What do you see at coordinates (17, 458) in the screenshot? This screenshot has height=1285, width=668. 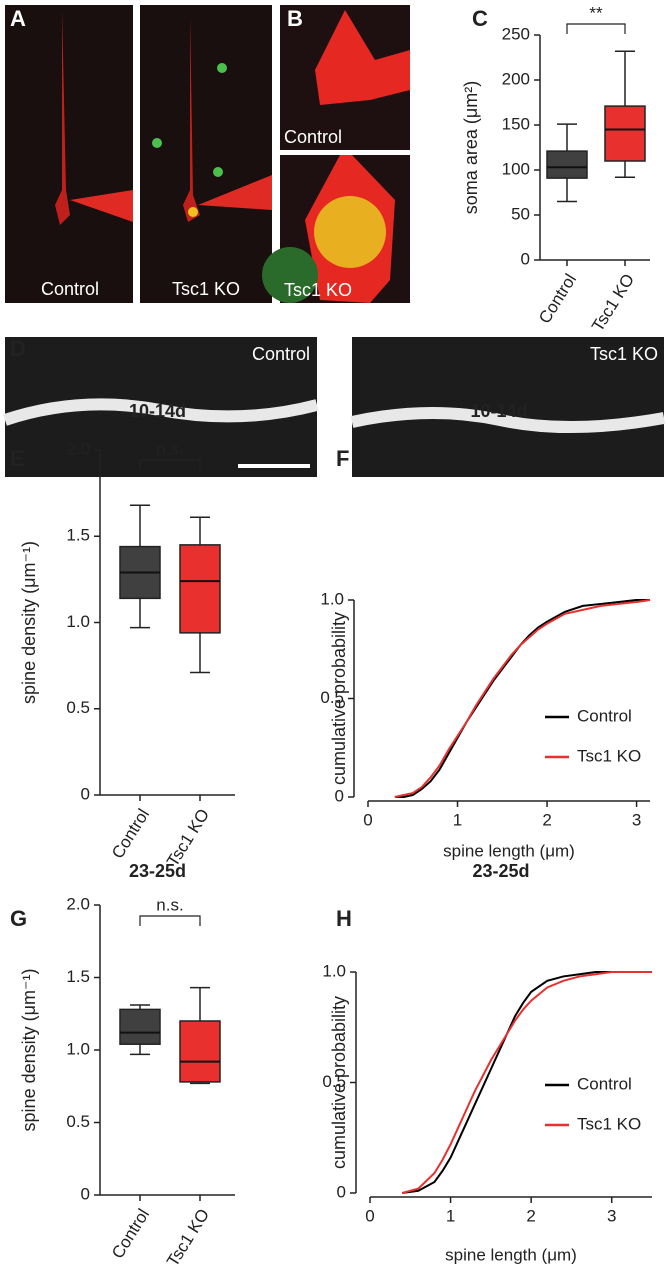 I see `panel-letter: E` at bounding box center [17, 458].